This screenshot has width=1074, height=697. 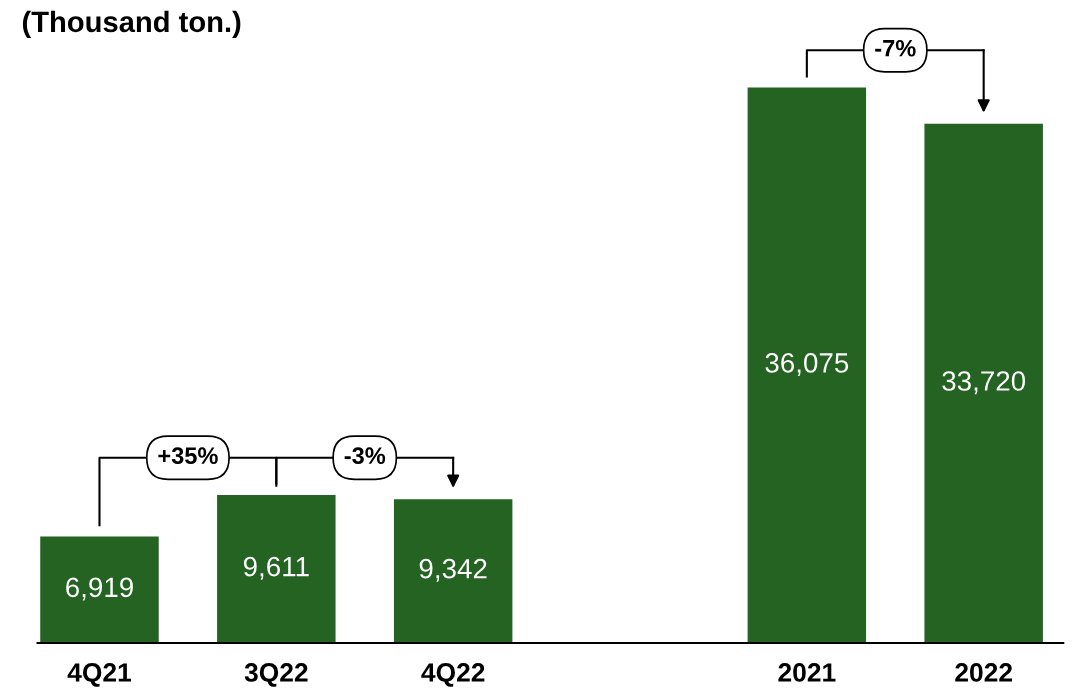 I want to click on x-tick-label: 2021, so click(x=807, y=672).